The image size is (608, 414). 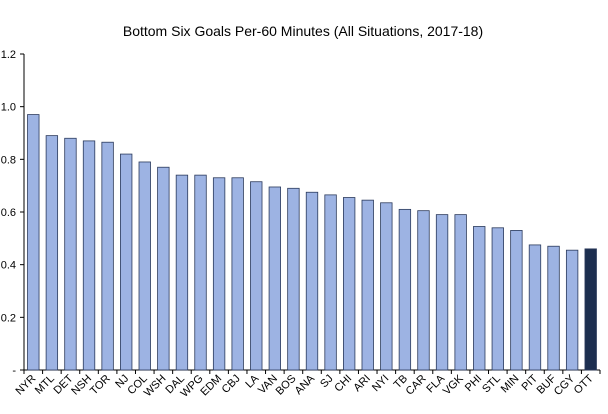 I want to click on bar-tor, so click(x=107, y=256).